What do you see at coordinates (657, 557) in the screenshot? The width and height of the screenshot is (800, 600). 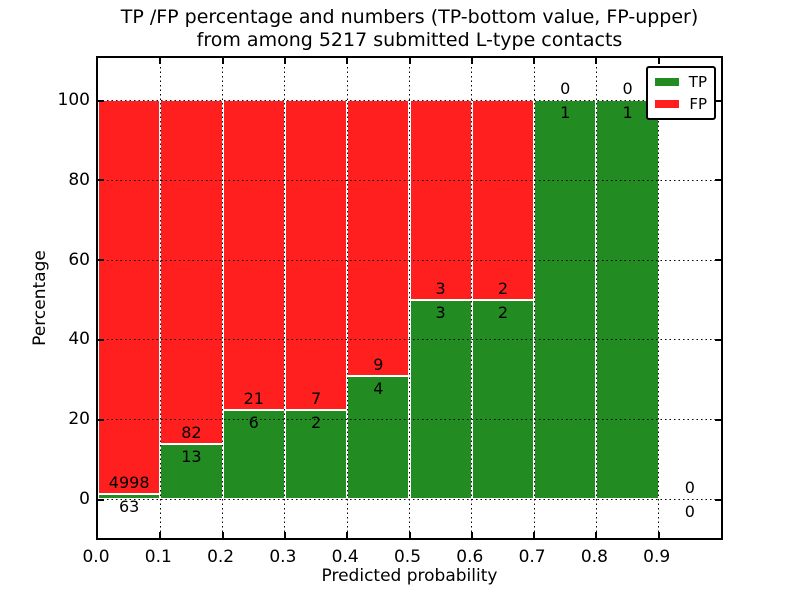 I see `x-tick-label: 0.9` at bounding box center [657, 557].